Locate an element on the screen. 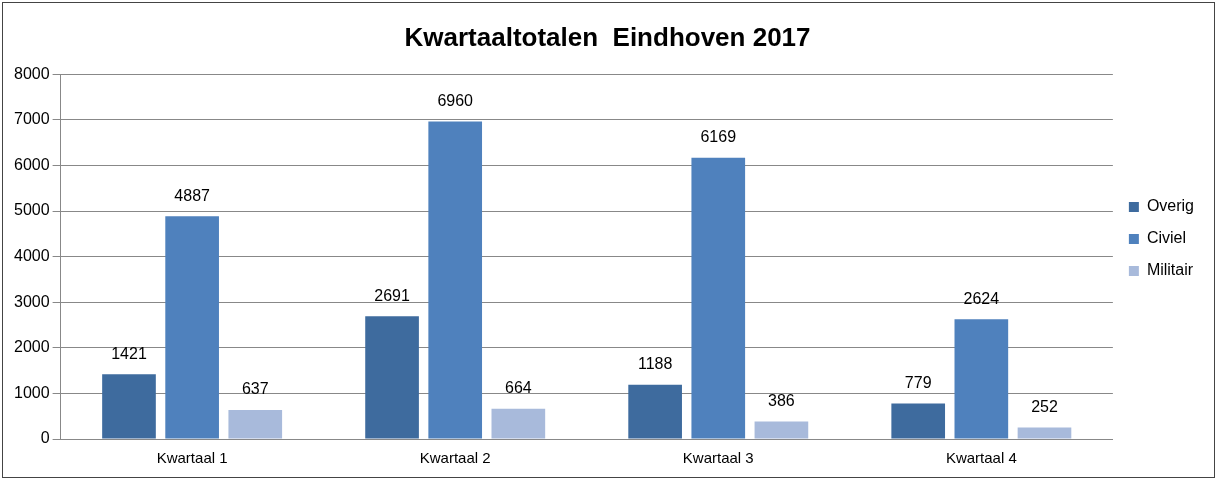 The height and width of the screenshot is (480, 1217). x-tick-label: Kwartaal 2 is located at coordinates (455, 458).